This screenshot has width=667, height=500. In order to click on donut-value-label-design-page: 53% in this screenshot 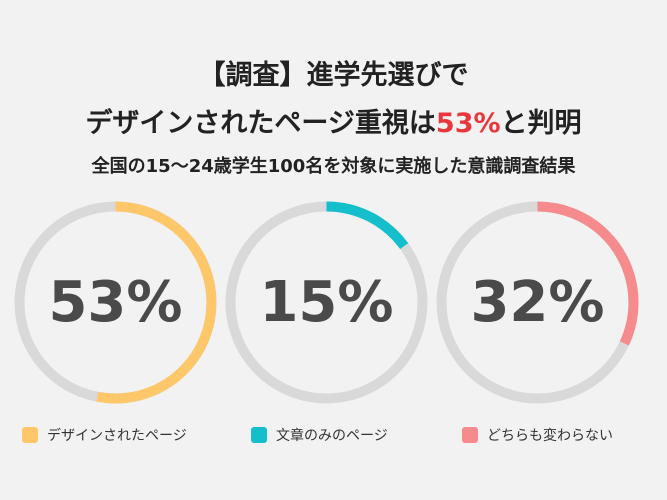, I will do `click(115, 302)`.